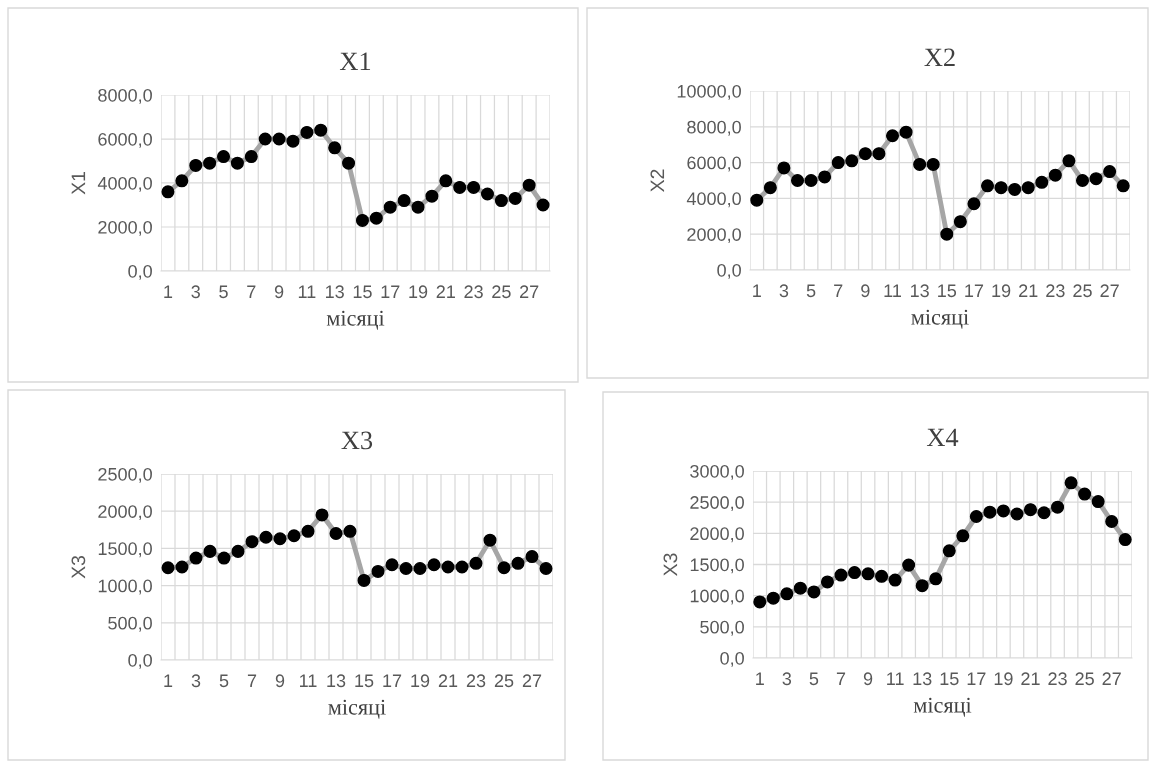 The height and width of the screenshot is (764, 1156). What do you see at coordinates (357, 440) in the screenshot?
I see `chart-title: X3` at bounding box center [357, 440].